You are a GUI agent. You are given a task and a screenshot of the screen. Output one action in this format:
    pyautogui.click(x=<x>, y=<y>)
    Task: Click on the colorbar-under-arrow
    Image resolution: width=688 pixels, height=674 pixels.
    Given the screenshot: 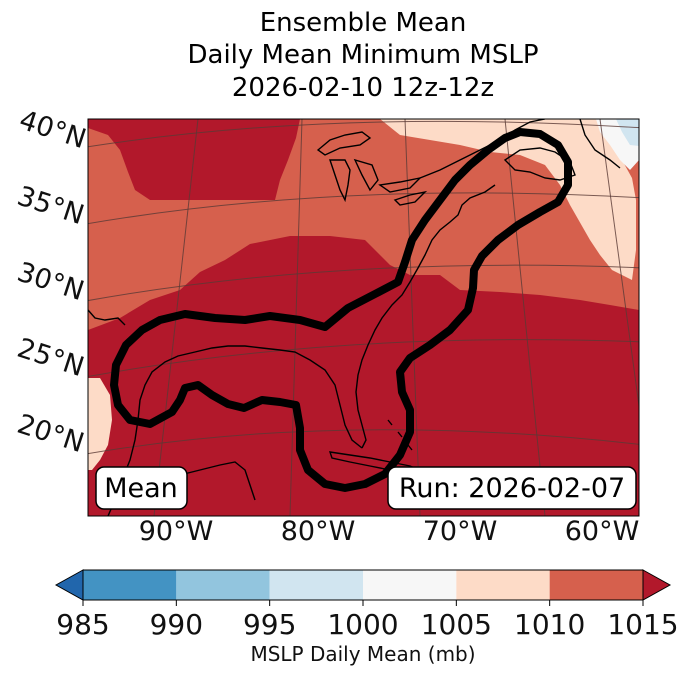 What is the action you would take?
    pyautogui.click(x=69, y=585)
    